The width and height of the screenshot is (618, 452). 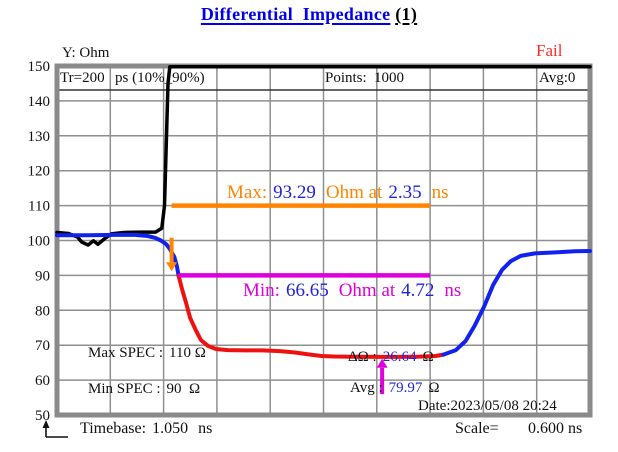 What do you see at coordinates (124, 389) in the screenshot?
I see `min-spec-label: Min SPEC :` at bounding box center [124, 389].